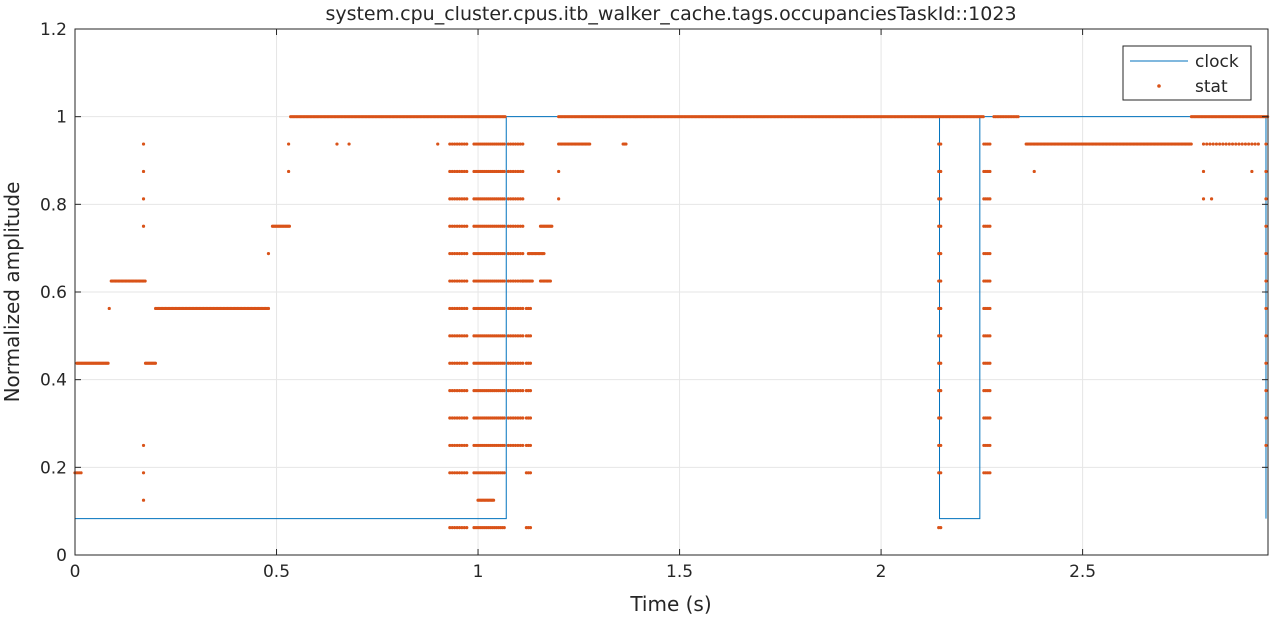 The width and height of the screenshot is (1271, 617). What do you see at coordinates (53, 30) in the screenshot?
I see `y-tick-label: 1.2` at bounding box center [53, 30].